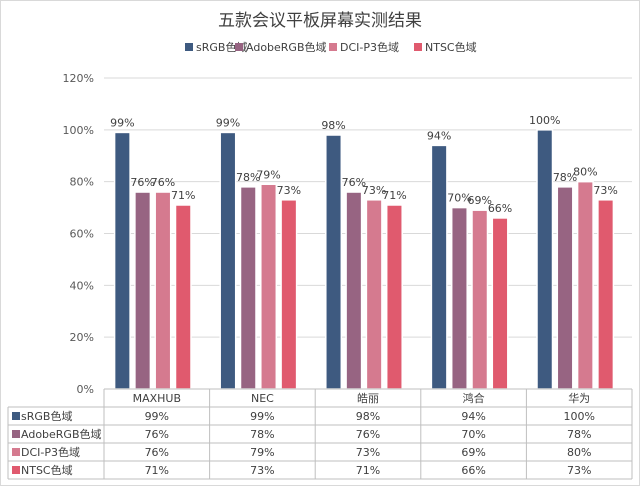 The image size is (640, 486). I want to click on data-label-2-1: 79%, so click(268, 174).